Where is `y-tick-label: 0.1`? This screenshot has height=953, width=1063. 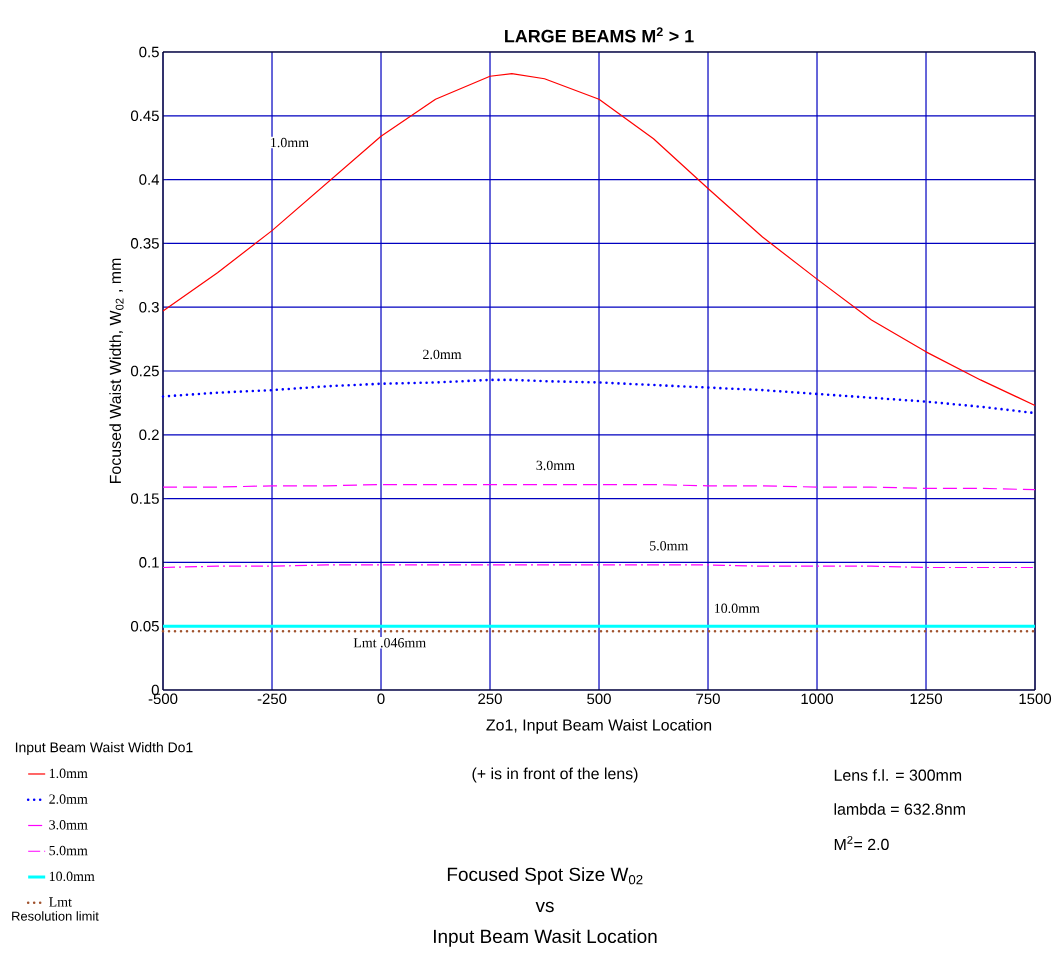 y-tick-label: 0.1 is located at coordinates (149, 562).